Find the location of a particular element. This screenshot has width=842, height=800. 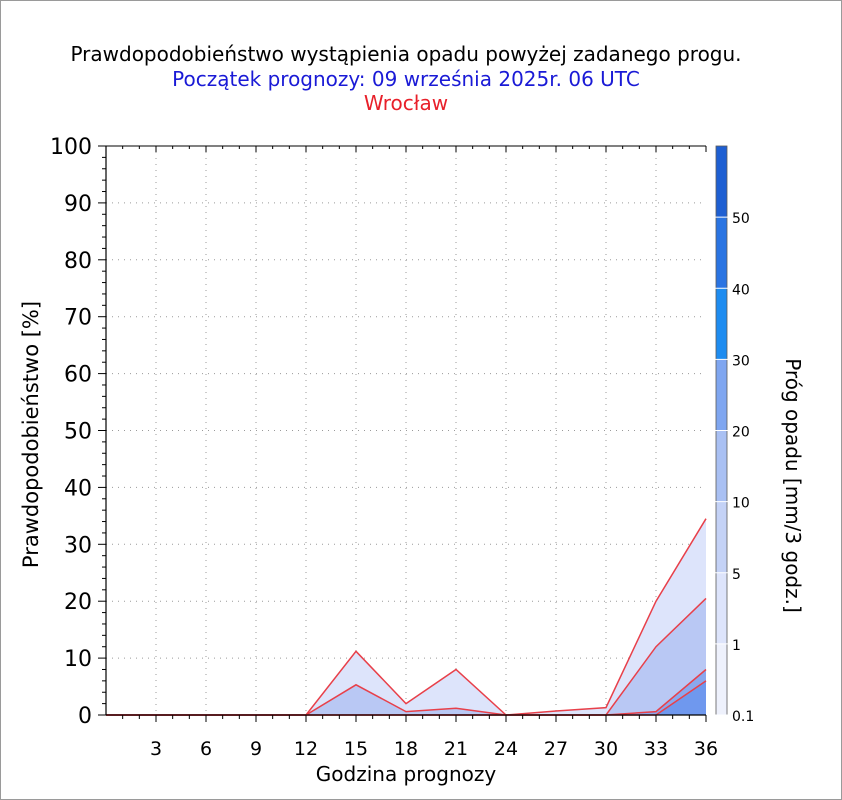

x-tick-label: 6 is located at coordinates (206, 749).